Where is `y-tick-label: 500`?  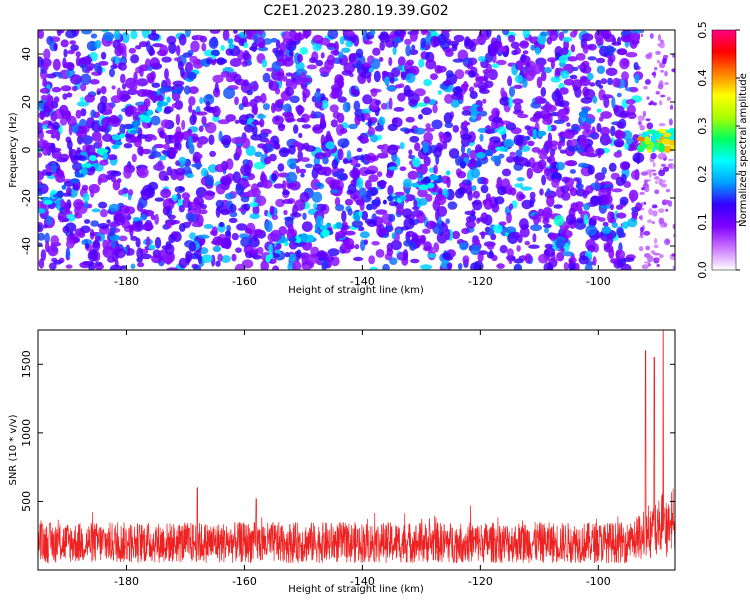
y-tick-label: 500 is located at coordinates (26, 501).